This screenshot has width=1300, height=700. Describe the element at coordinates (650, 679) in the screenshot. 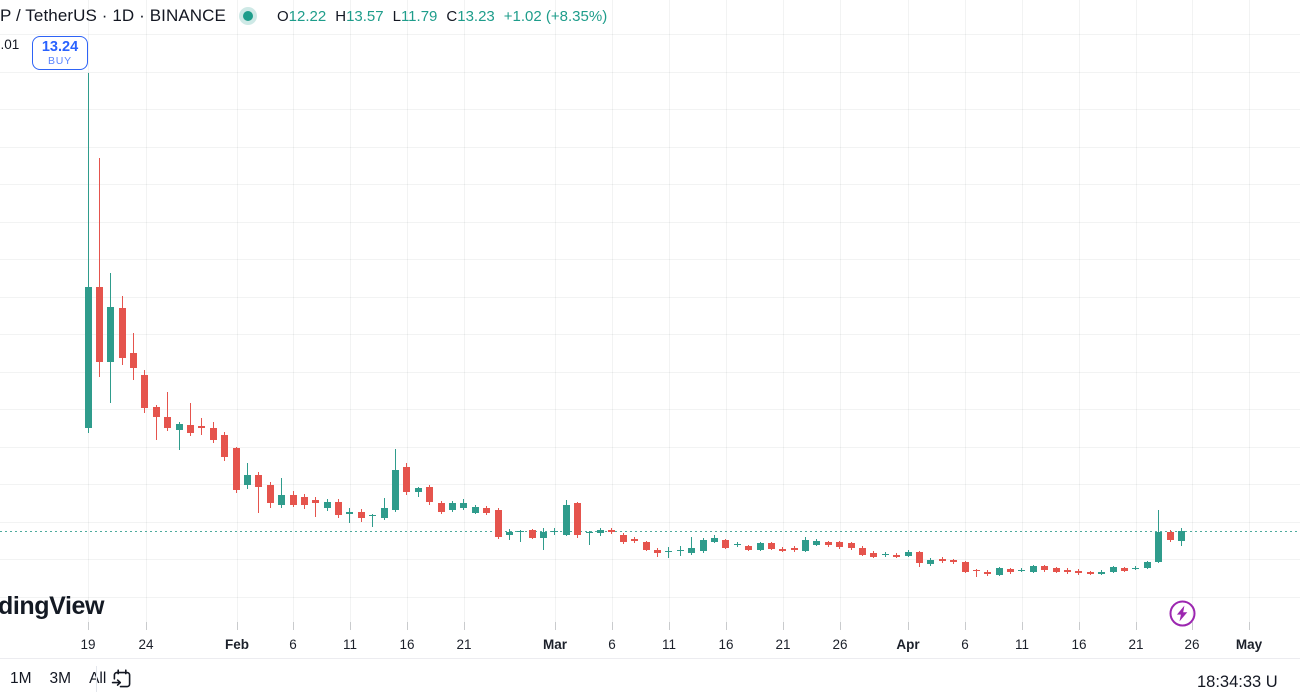

I see `bottom-toolbar: 1M 3M All 18:34:33 U` at that location.